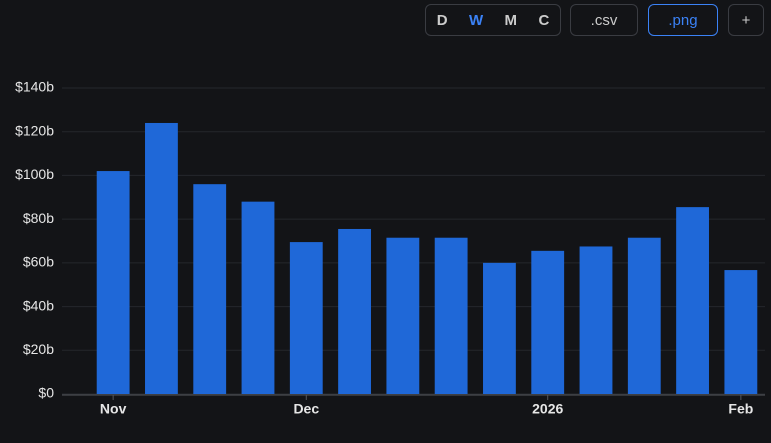  I want to click on export-label: .csv, so click(604, 20).